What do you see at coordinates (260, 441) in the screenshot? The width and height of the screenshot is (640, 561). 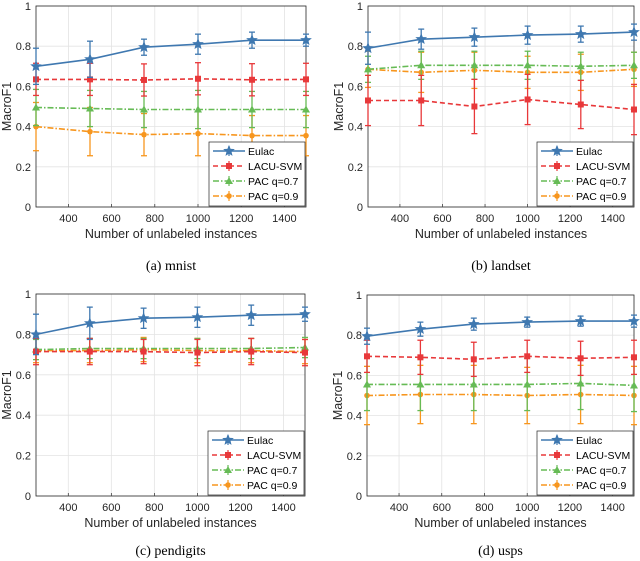 I see `legend-label: Eulac` at bounding box center [260, 441].